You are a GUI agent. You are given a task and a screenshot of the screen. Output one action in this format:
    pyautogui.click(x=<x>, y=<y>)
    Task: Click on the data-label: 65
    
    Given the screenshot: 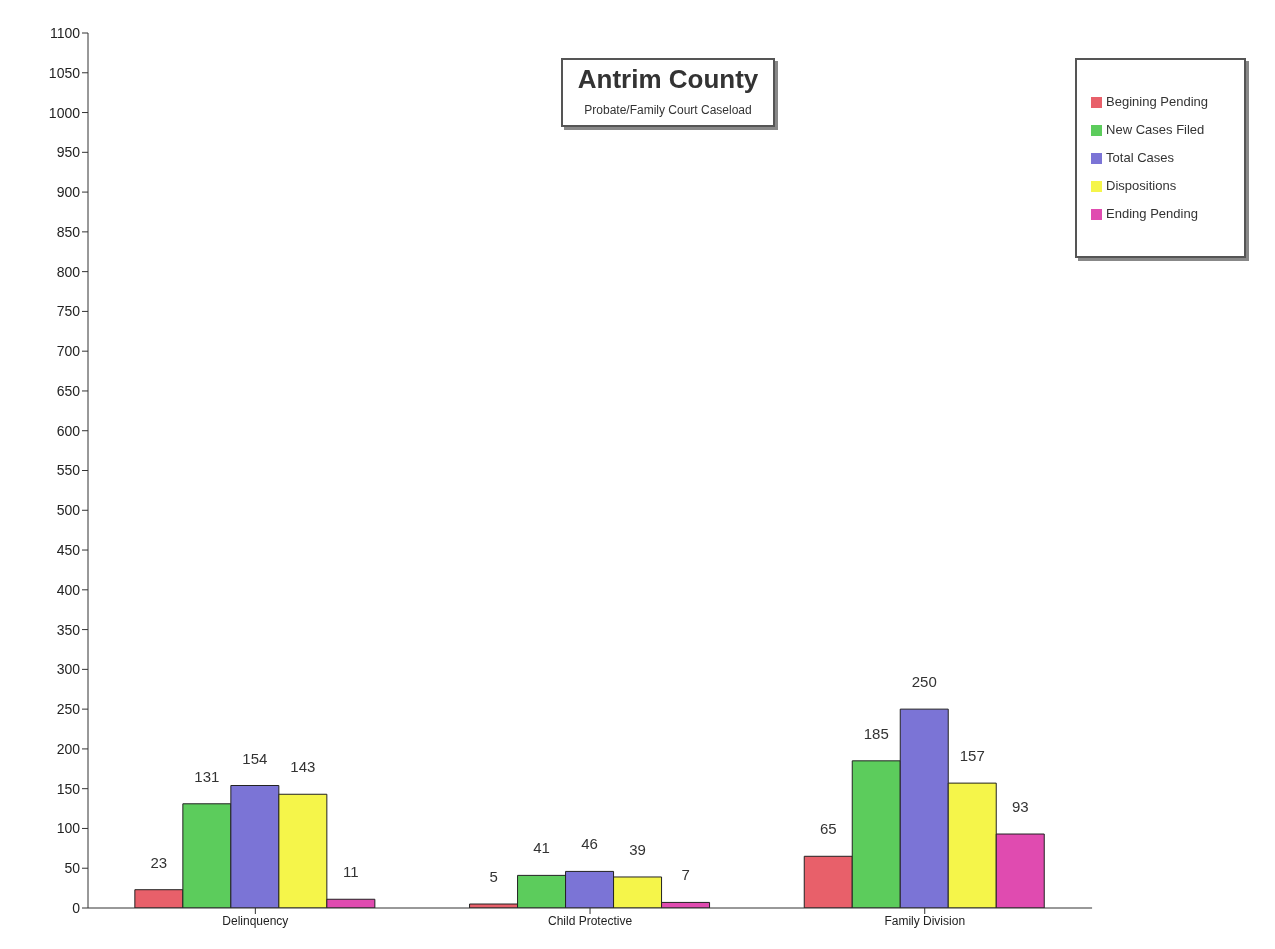 What is the action you would take?
    pyautogui.click(x=828, y=829)
    